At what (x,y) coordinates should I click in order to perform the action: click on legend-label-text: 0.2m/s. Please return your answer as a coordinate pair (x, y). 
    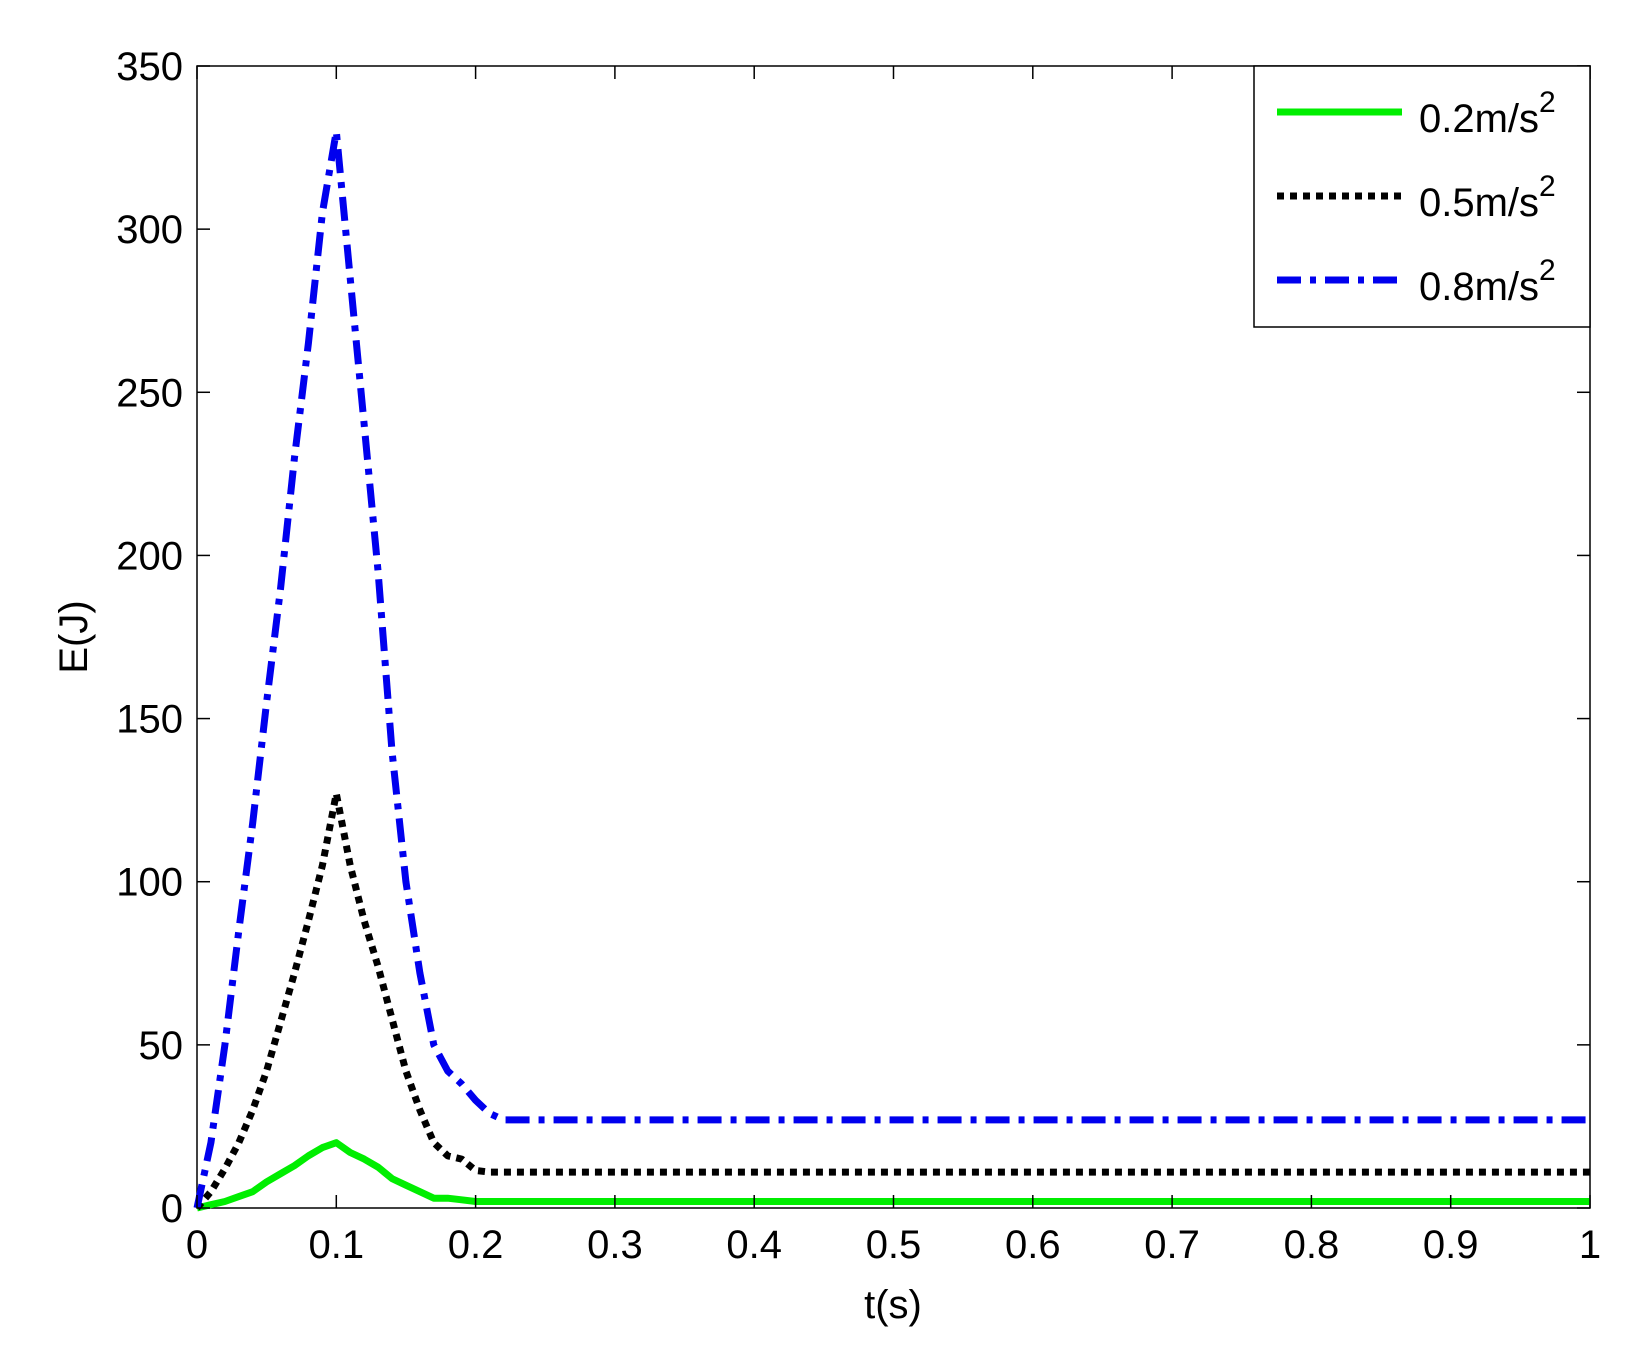
    Looking at the image, I should click on (1479, 119).